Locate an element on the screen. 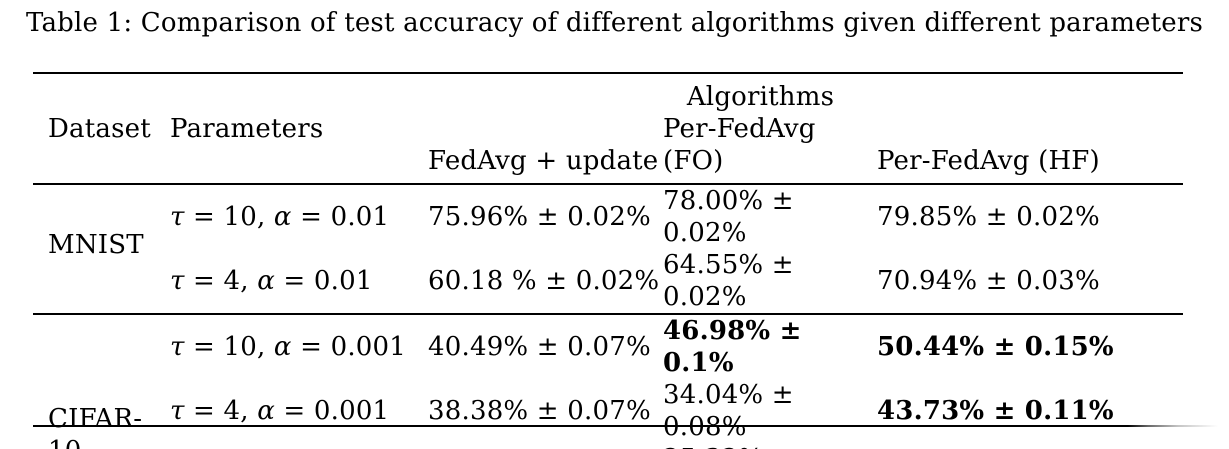 Image resolution: width=1229 pixels, height=449 pixels. value-cell-fedavg: 40.49% ± 0.07% is located at coordinates (539, 347).